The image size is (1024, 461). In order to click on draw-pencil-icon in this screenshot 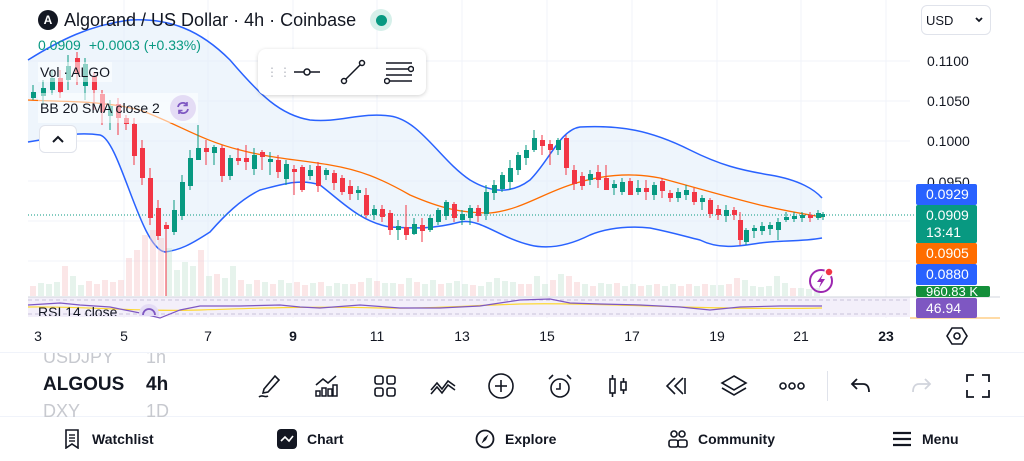, I will do `click(269, 386)`.